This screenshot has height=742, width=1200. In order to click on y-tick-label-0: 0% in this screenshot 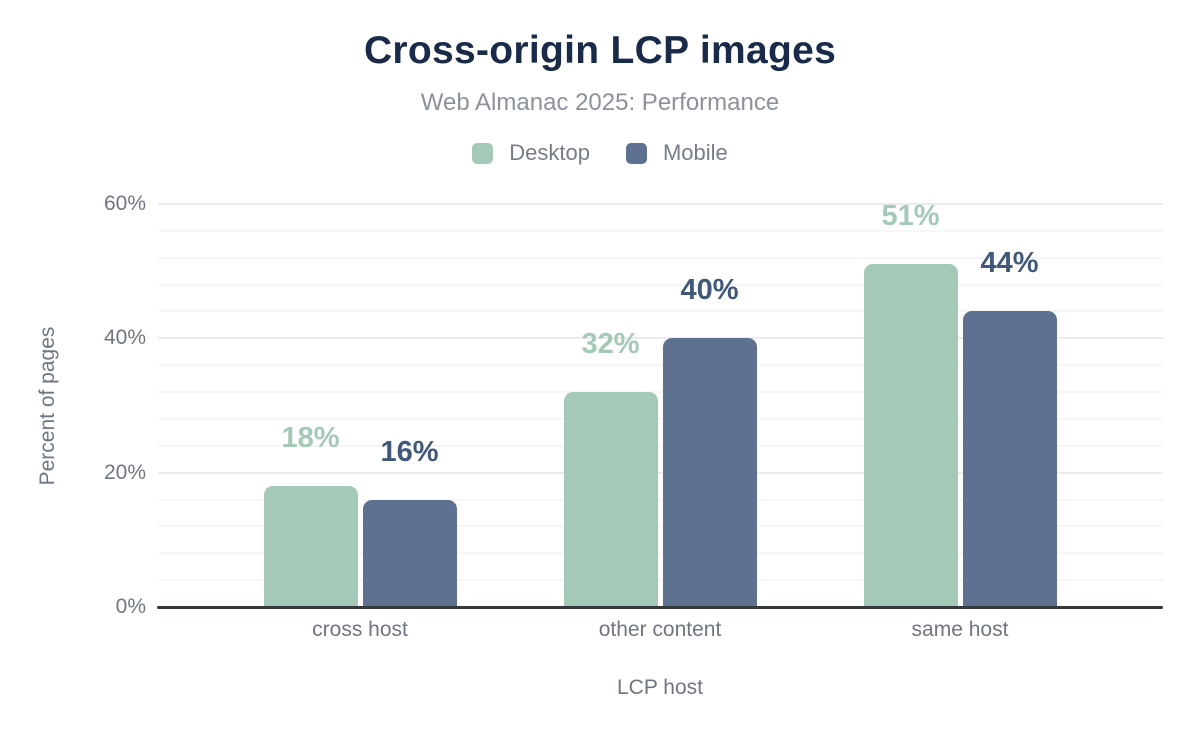, I will do `click(130, 606)`.